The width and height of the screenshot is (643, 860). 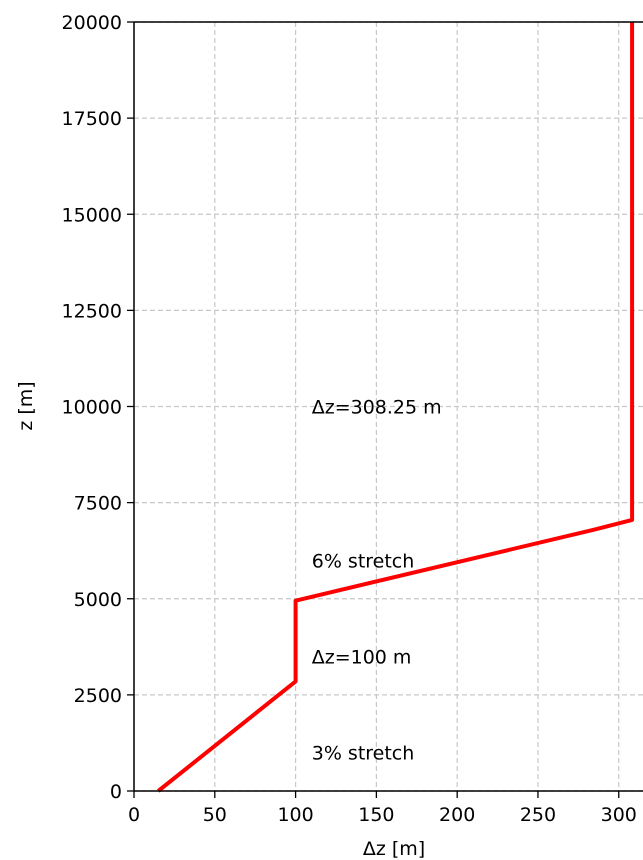 I want to click on x-axis-title: Δz [m], so click(x=394, y=849).